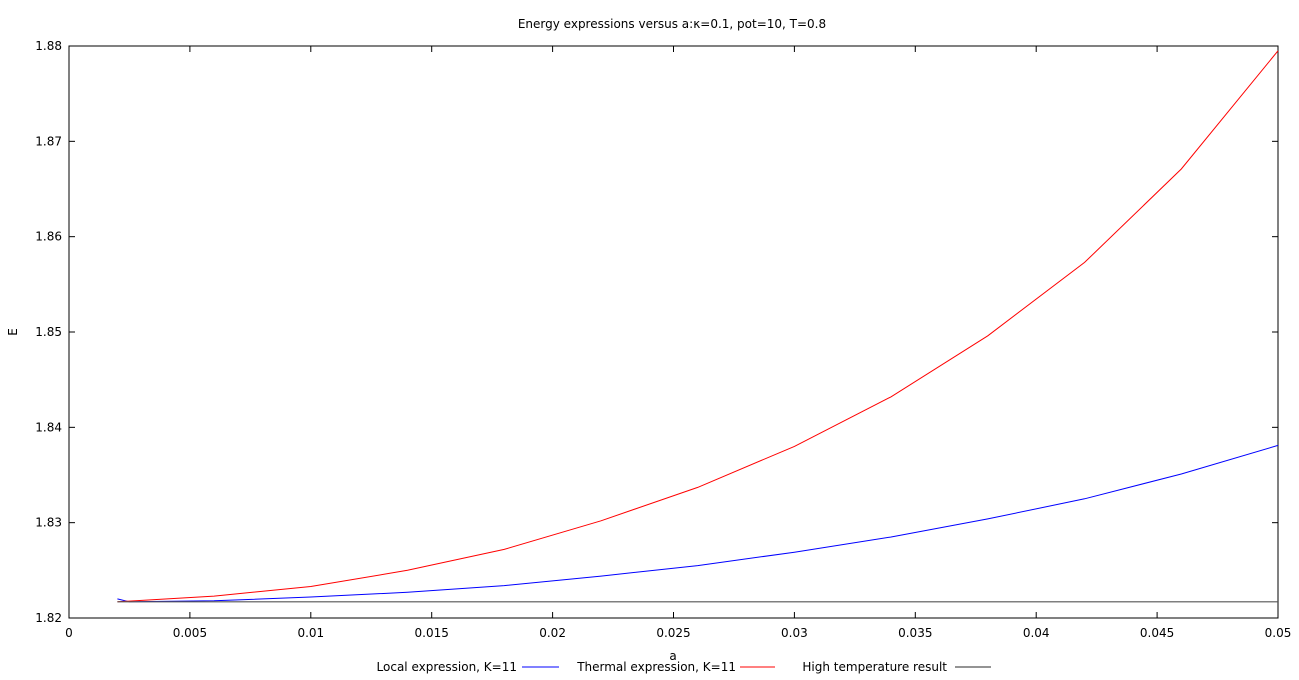  Describe the element at coordinates (1036, 633) in the screenshot. I see `x-tick-label: 0.04` at that location.